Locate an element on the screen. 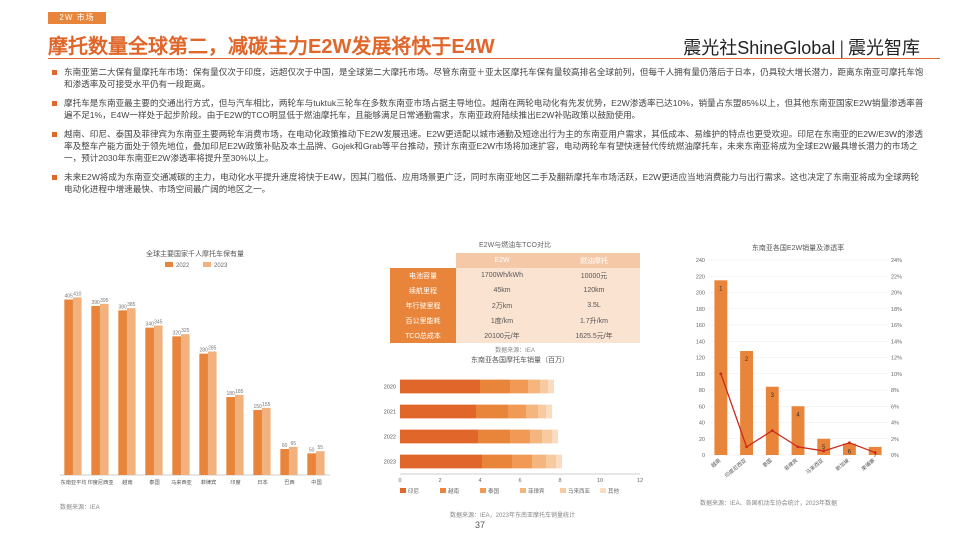 The height and width of the screenshot is (540, 960). legend-label: 越南 is located at coordinates (454, 491).